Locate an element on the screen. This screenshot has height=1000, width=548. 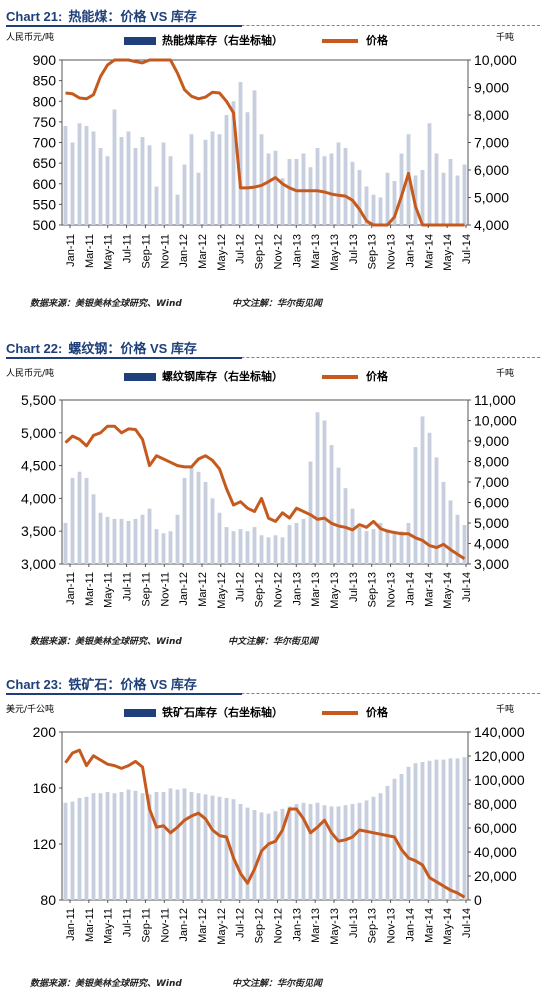
x-tick-label: Sep-12 is located at coordinates (260, 925).